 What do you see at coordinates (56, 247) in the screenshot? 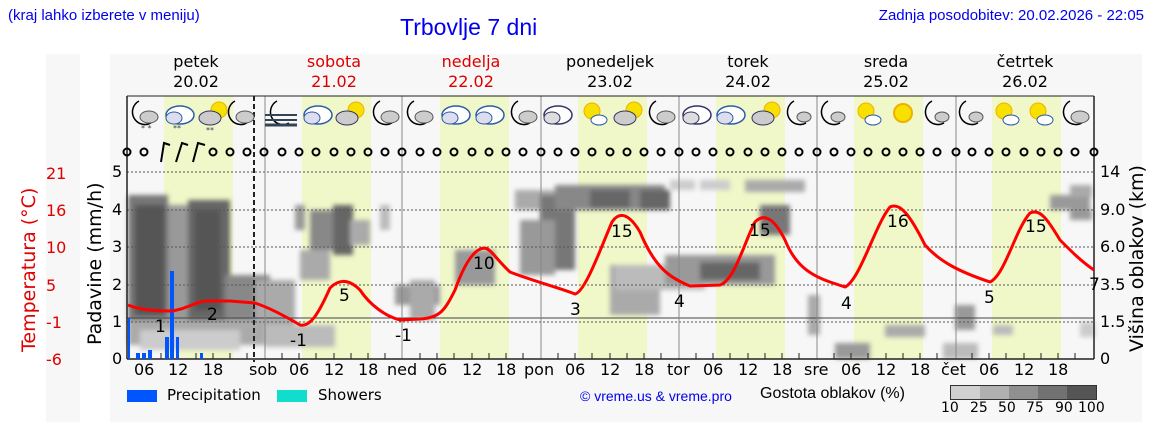
I see `temp-tick: 10` at bounding box center [56, 247].